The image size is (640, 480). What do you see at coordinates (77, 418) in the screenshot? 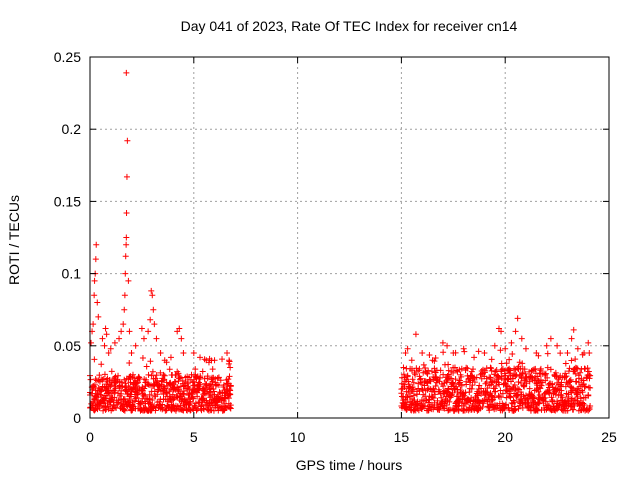
I see `y-tick-label: 0` at bounding box center [77, 418].